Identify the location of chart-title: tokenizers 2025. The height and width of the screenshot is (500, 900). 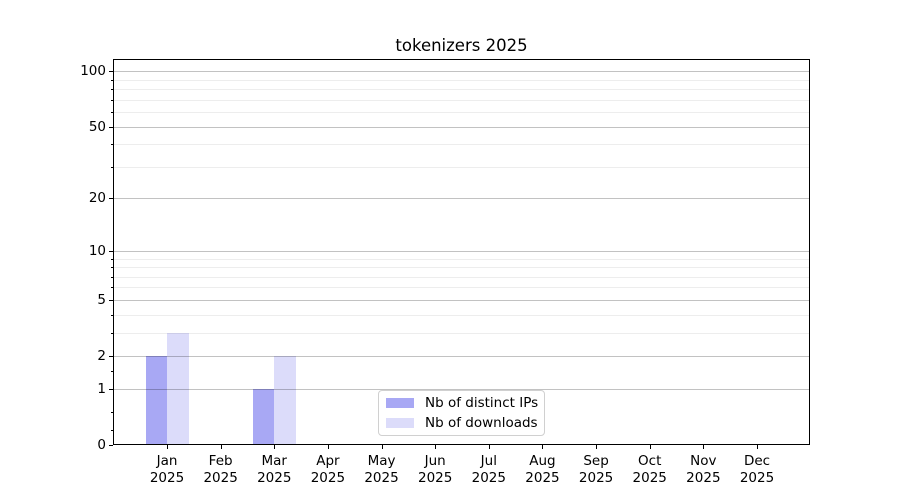
(461, 45).